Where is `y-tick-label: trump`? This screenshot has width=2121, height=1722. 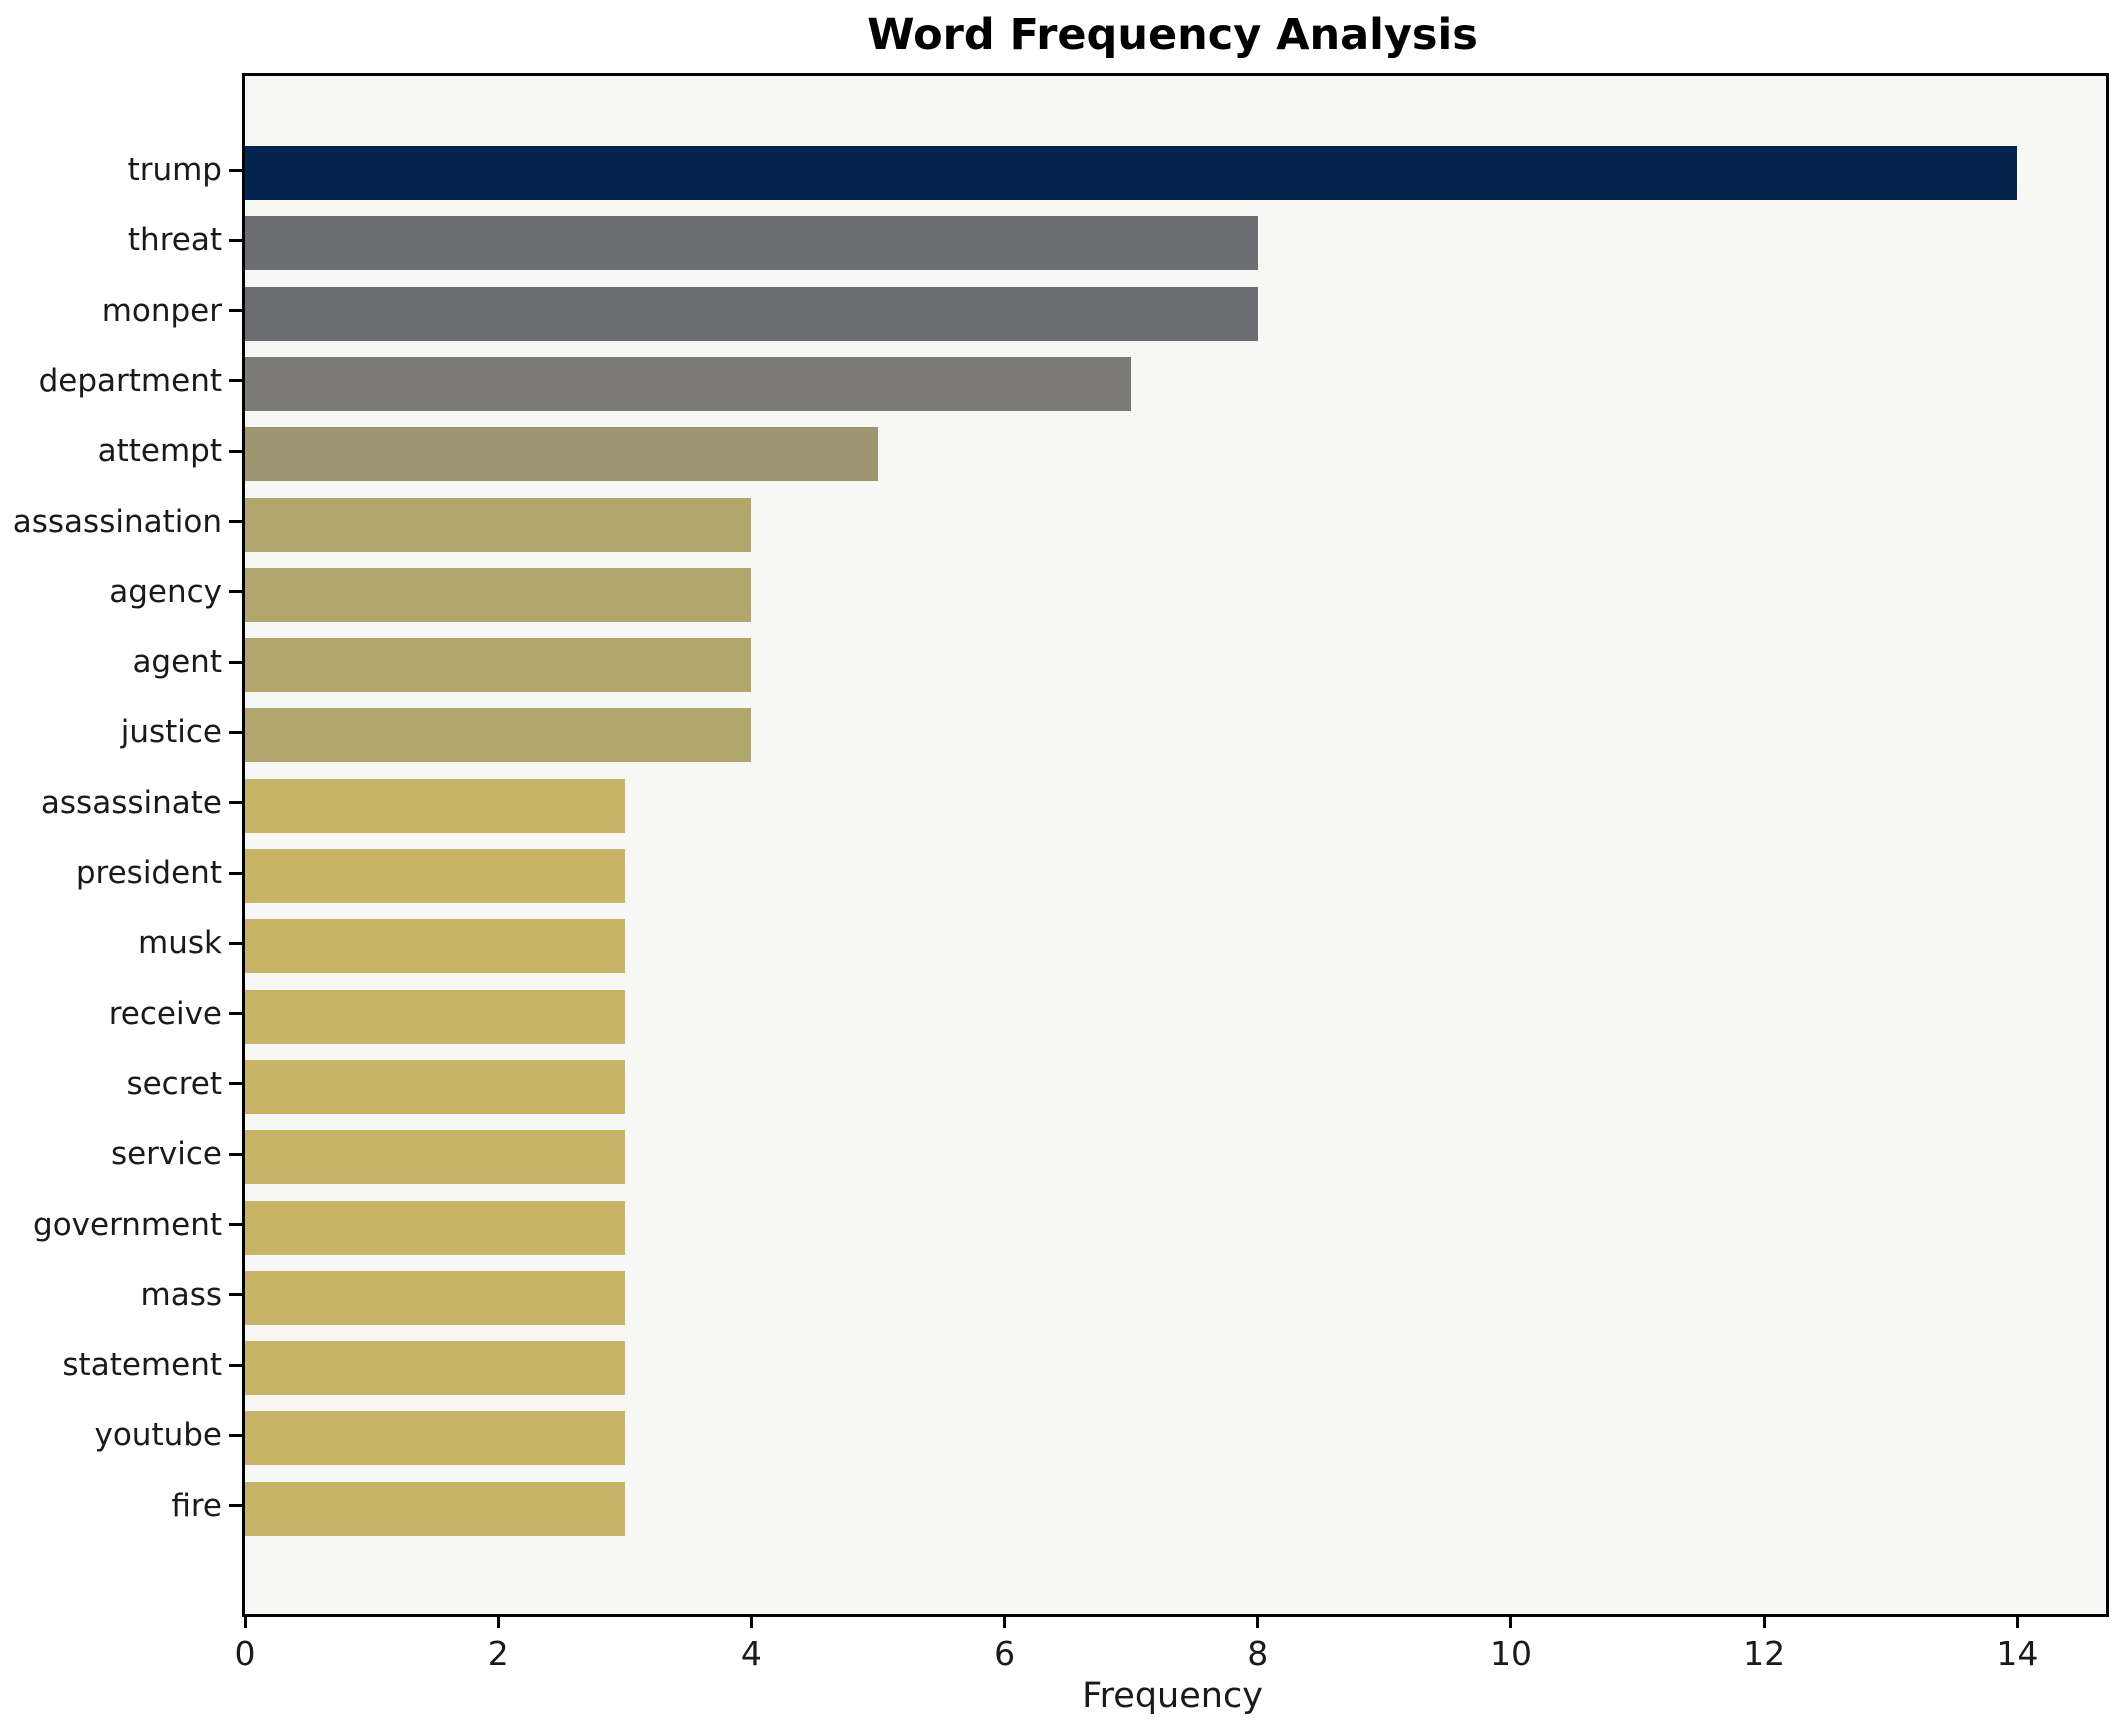
y-tick-label: trump is located at coordinates (174, 170).